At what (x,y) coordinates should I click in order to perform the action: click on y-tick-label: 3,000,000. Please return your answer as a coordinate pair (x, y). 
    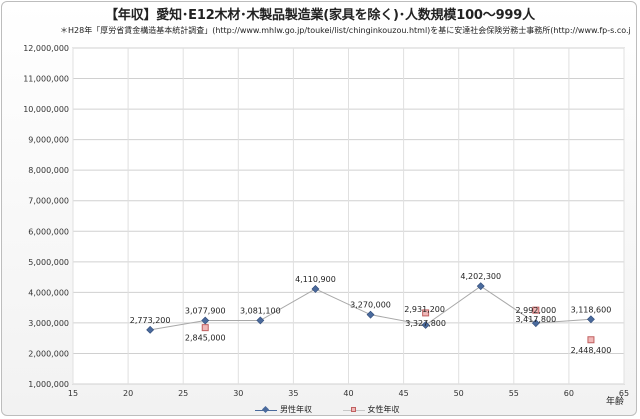
    Looking at the image, I should click on (48, 323).